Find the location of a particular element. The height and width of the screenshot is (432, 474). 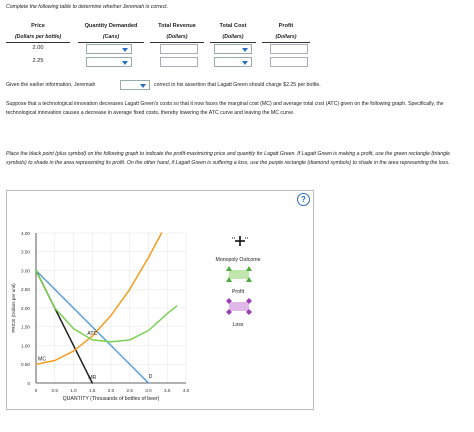

graph-curves is located at coordinates (106, 308).